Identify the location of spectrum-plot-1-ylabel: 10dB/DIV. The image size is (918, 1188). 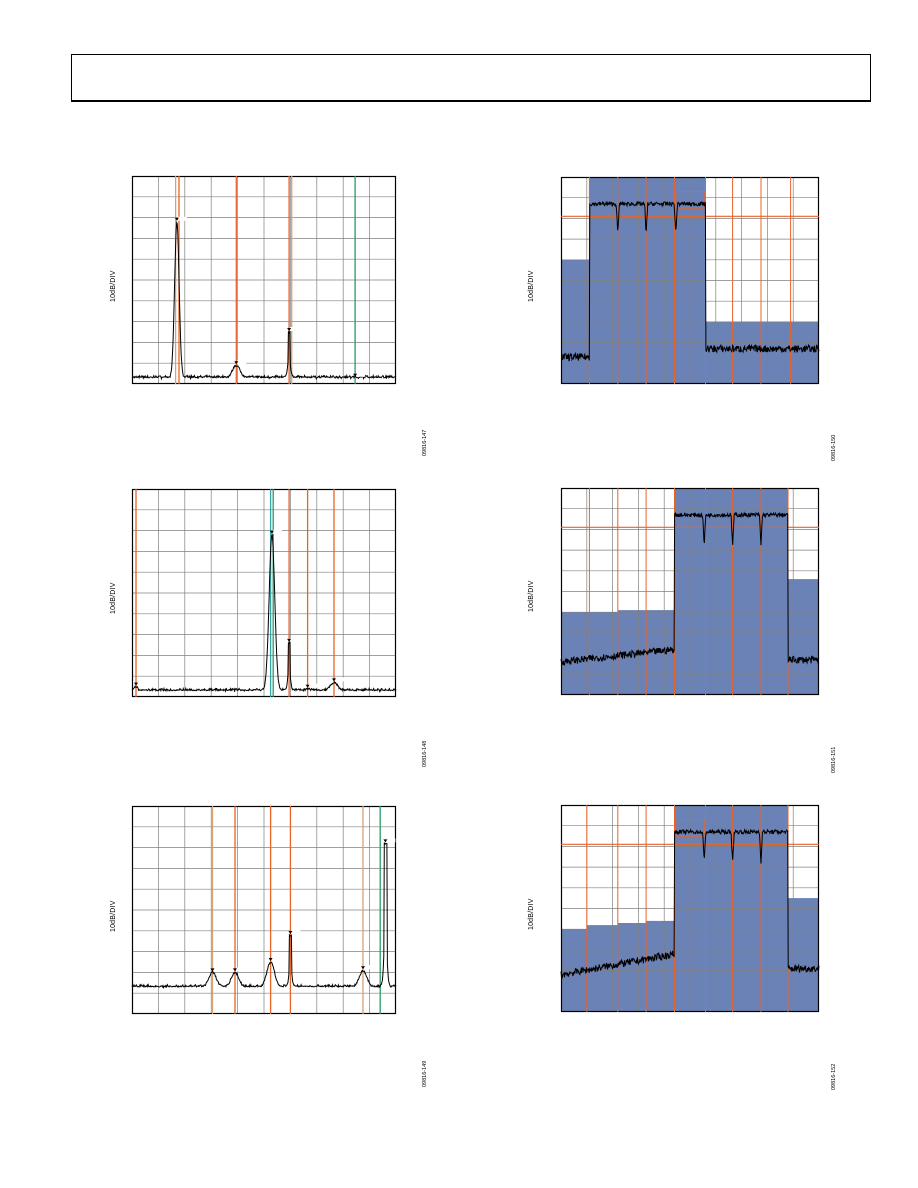
(113, 286).